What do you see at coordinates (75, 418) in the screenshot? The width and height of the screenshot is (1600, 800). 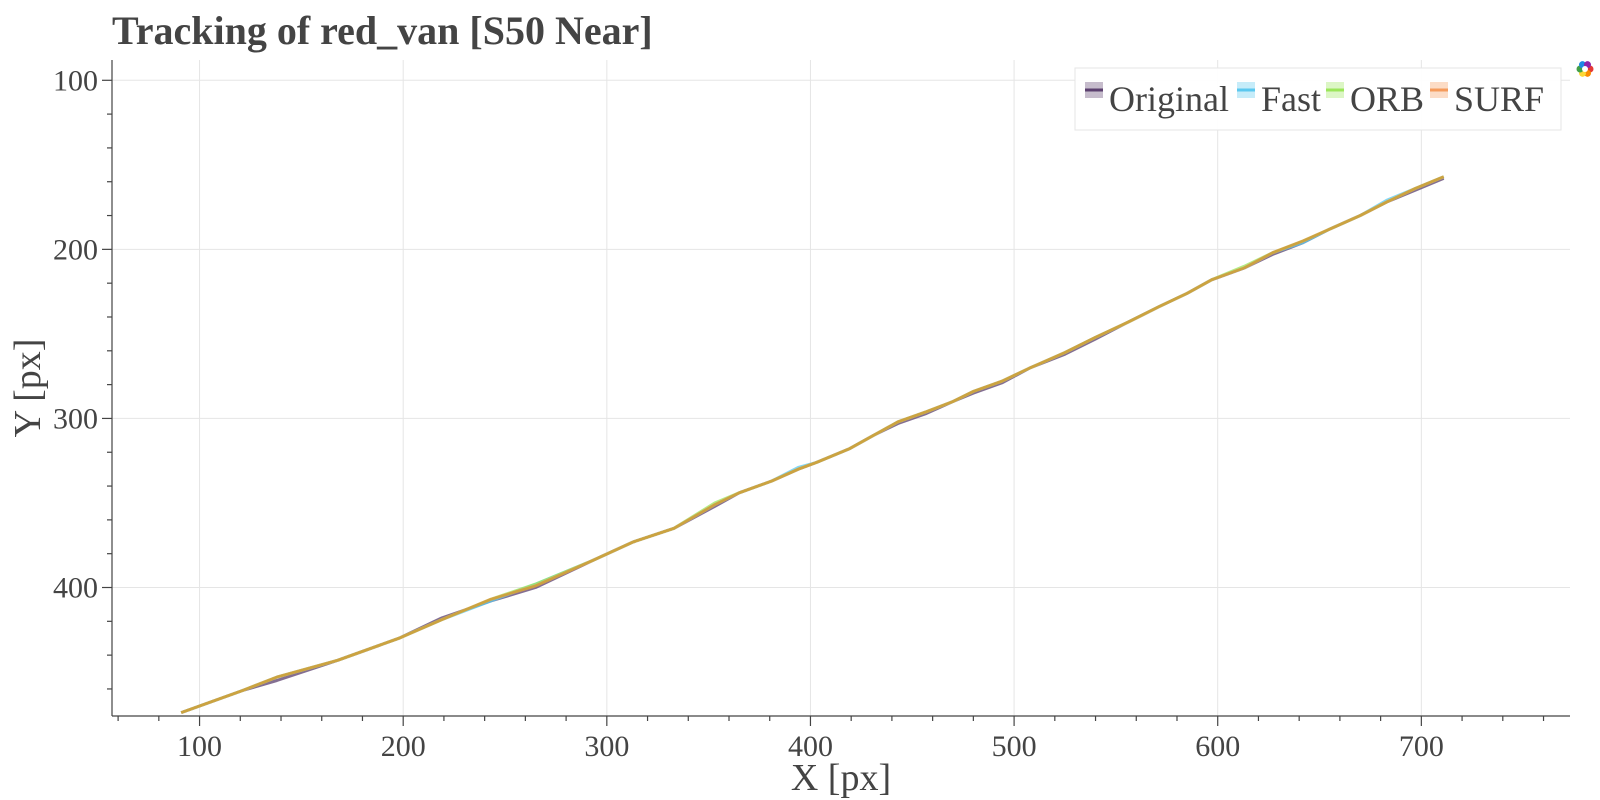 I see `y-tick-label: 300` at bounding box center [75, 418].